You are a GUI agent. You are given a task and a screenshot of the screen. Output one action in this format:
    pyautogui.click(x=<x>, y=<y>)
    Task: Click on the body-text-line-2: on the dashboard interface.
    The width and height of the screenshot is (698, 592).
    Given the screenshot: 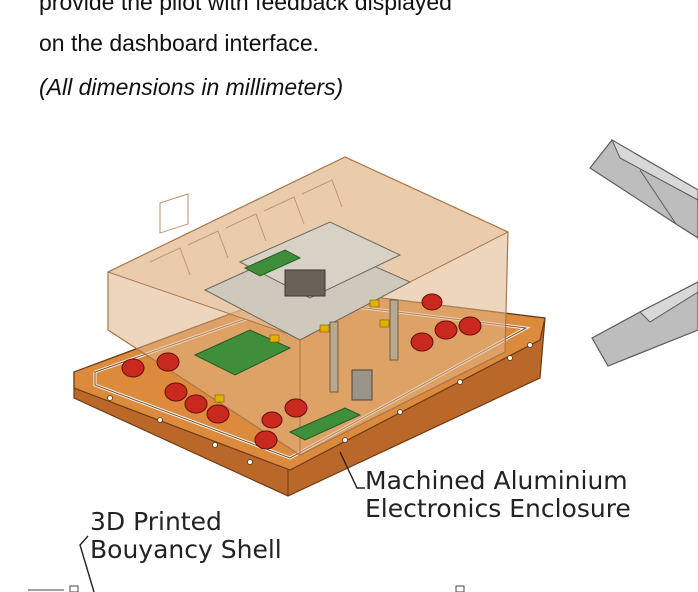 What is the action you would take?
    pyautogui.click(x=179, y=43)
    